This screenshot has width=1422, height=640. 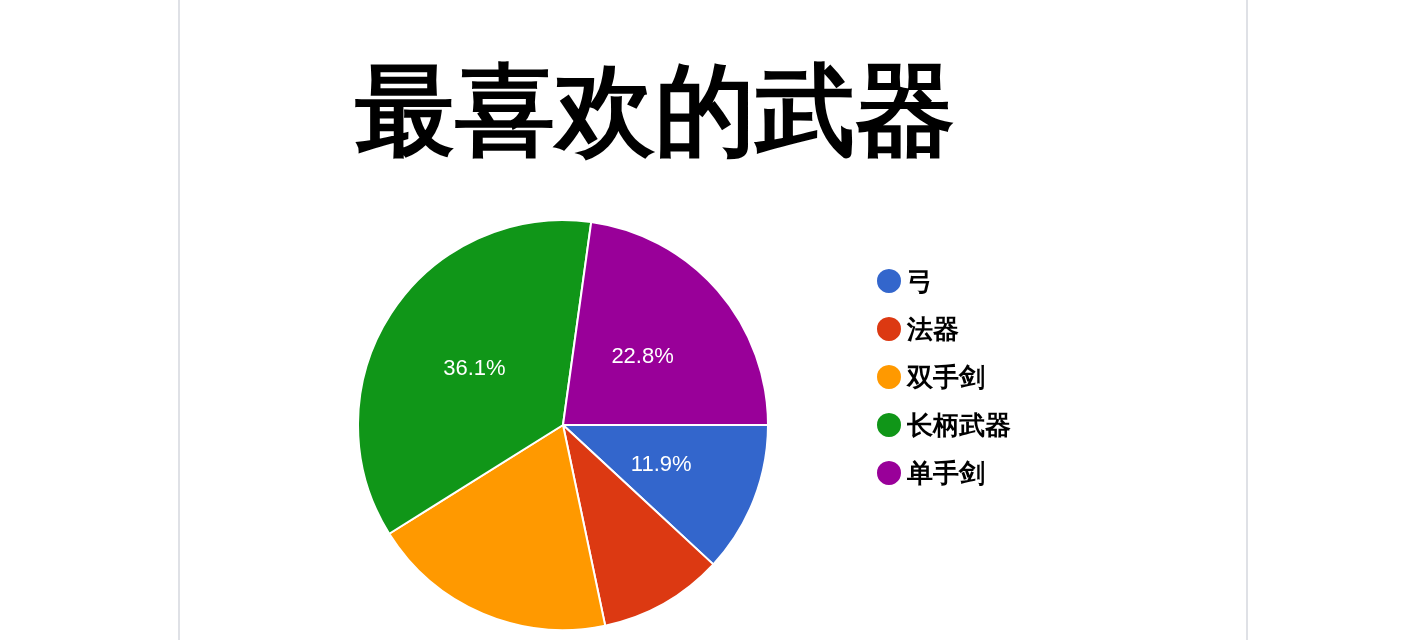 I want to click on legend-label: 法器, so click(x=932, y=329).